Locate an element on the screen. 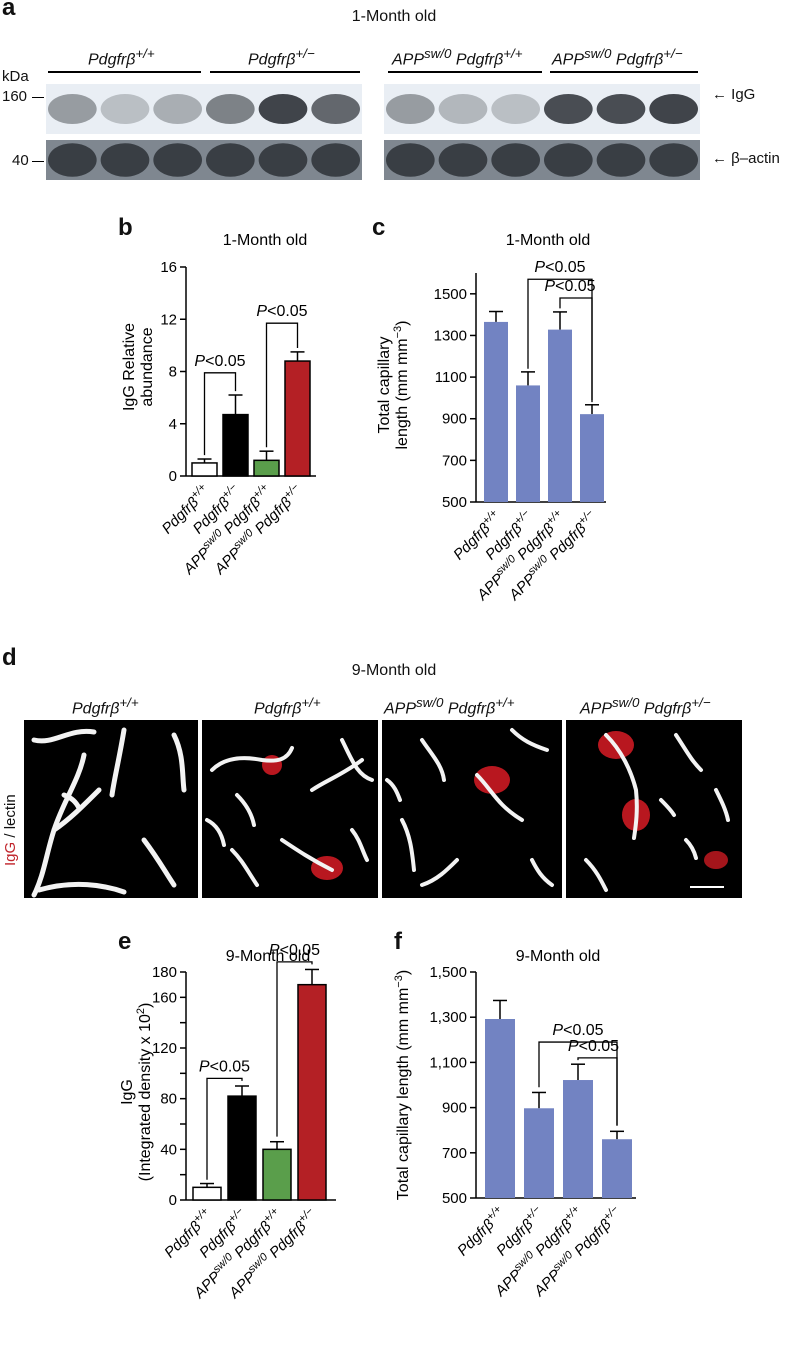 The height and width of the screenshot is (1353, 788). image-label-2: Pdgfrβ+/+ is located at coordinates (287, 706).